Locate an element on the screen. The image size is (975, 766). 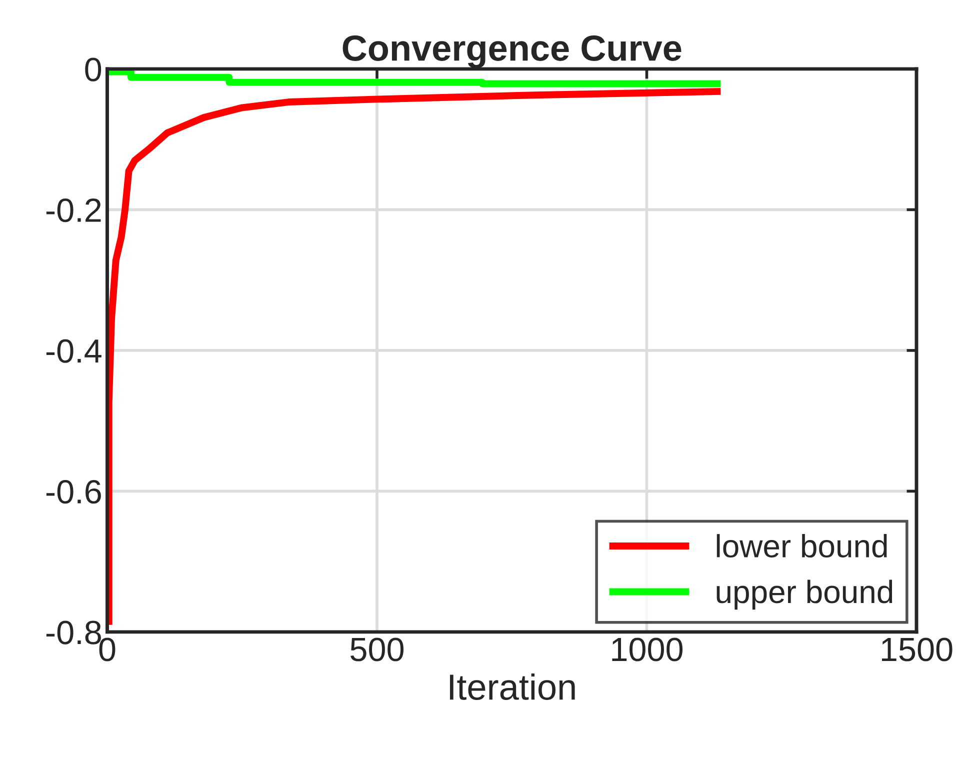
y-tick-label: 0 is located at coordinates (93, 70).